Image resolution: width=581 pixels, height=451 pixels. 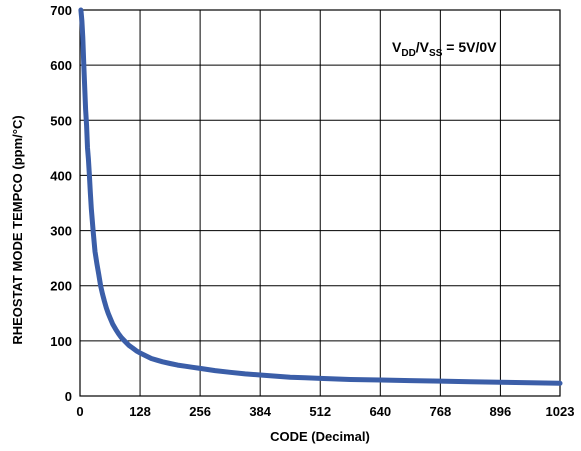 What do you see at coordinates (61, 175) in the screenshot?
I see `y-tick-label: 400` at bounding box center [61, 175].